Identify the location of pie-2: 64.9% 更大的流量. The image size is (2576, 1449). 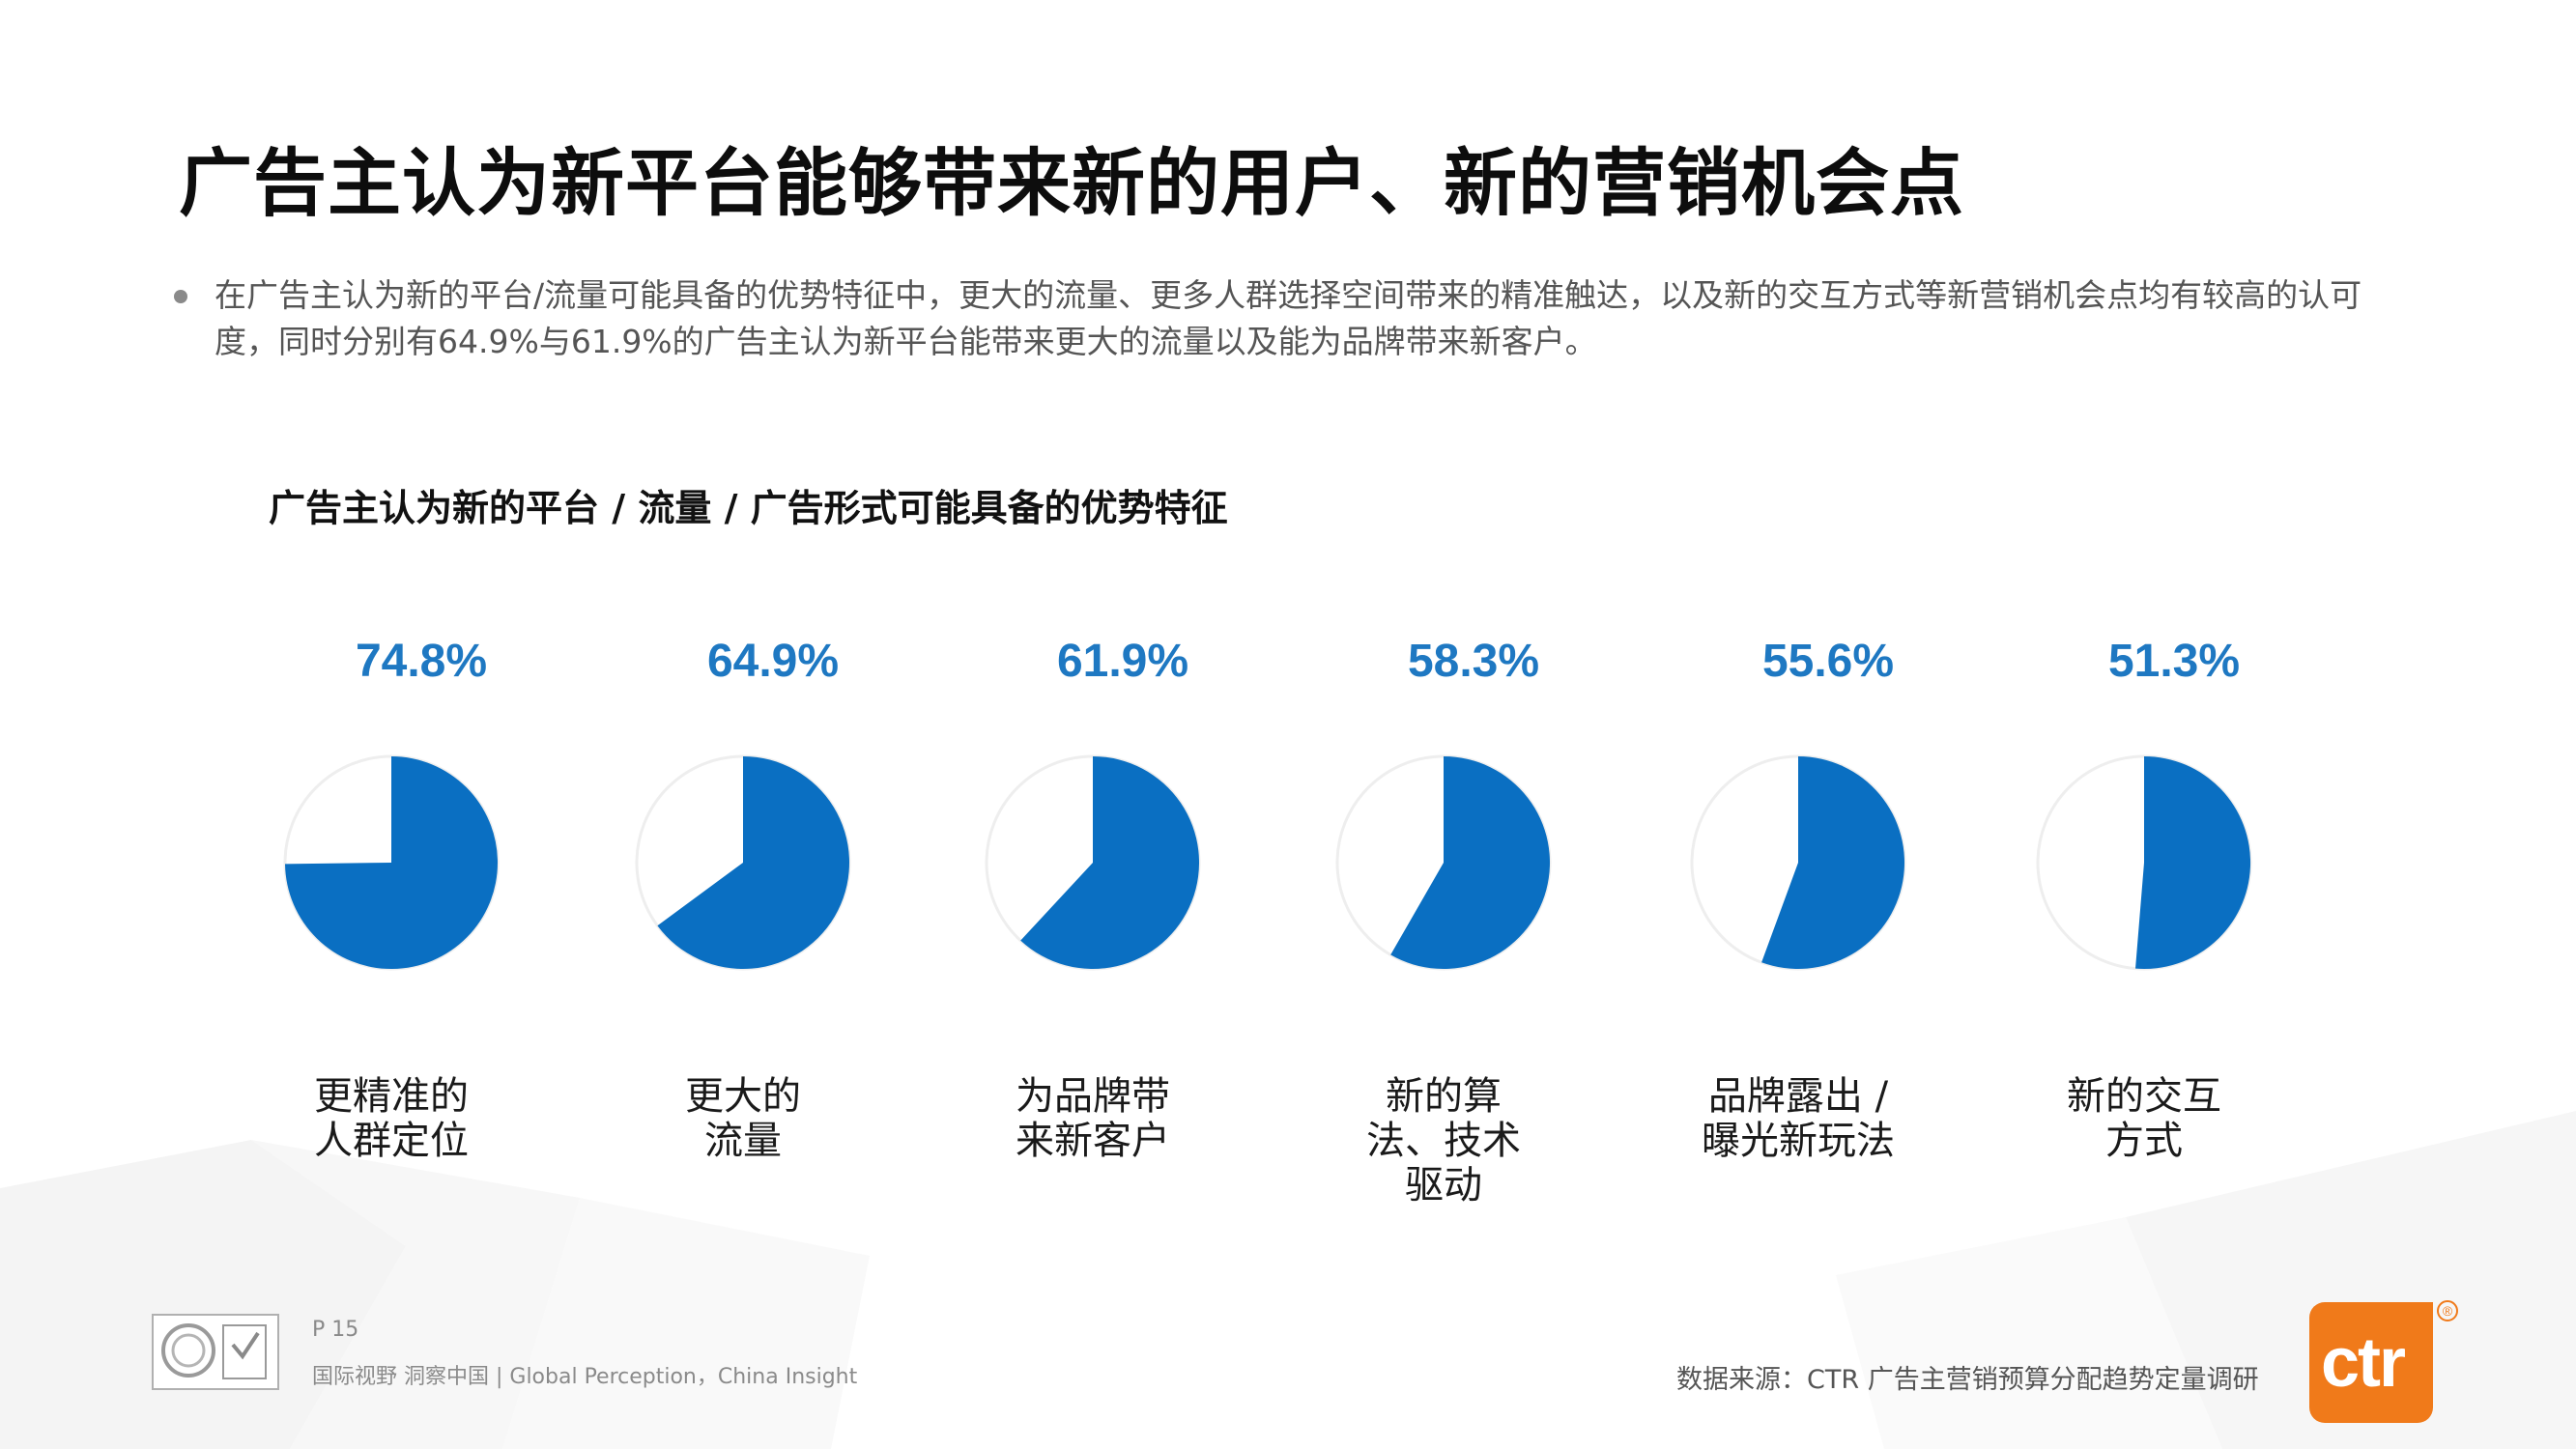
(743, 899).